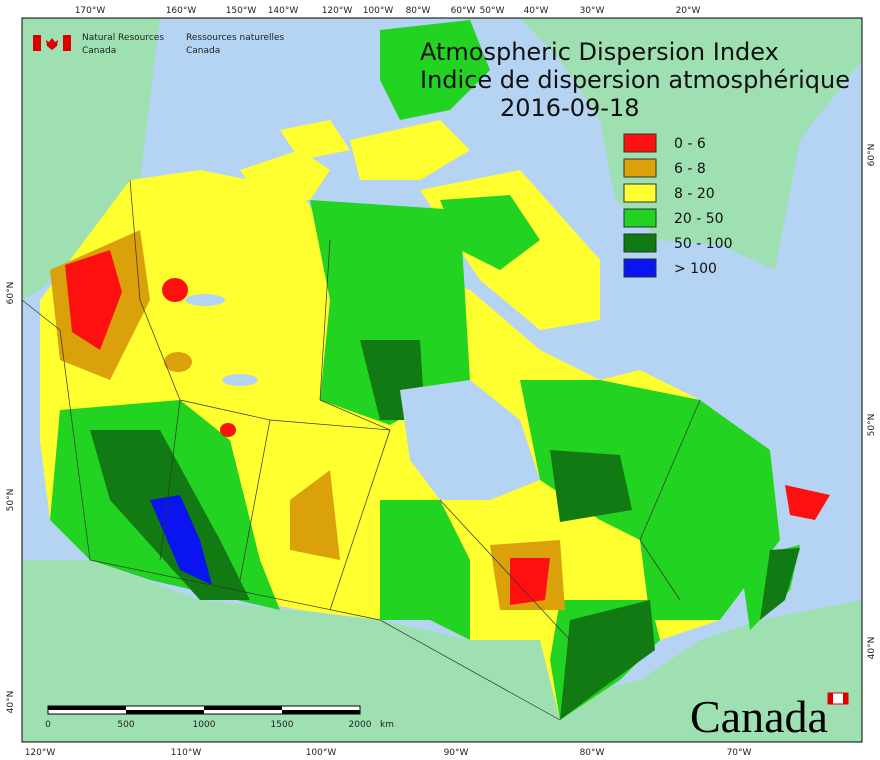  I want to click on legend-label: 0 - 6, so click(690, 144).